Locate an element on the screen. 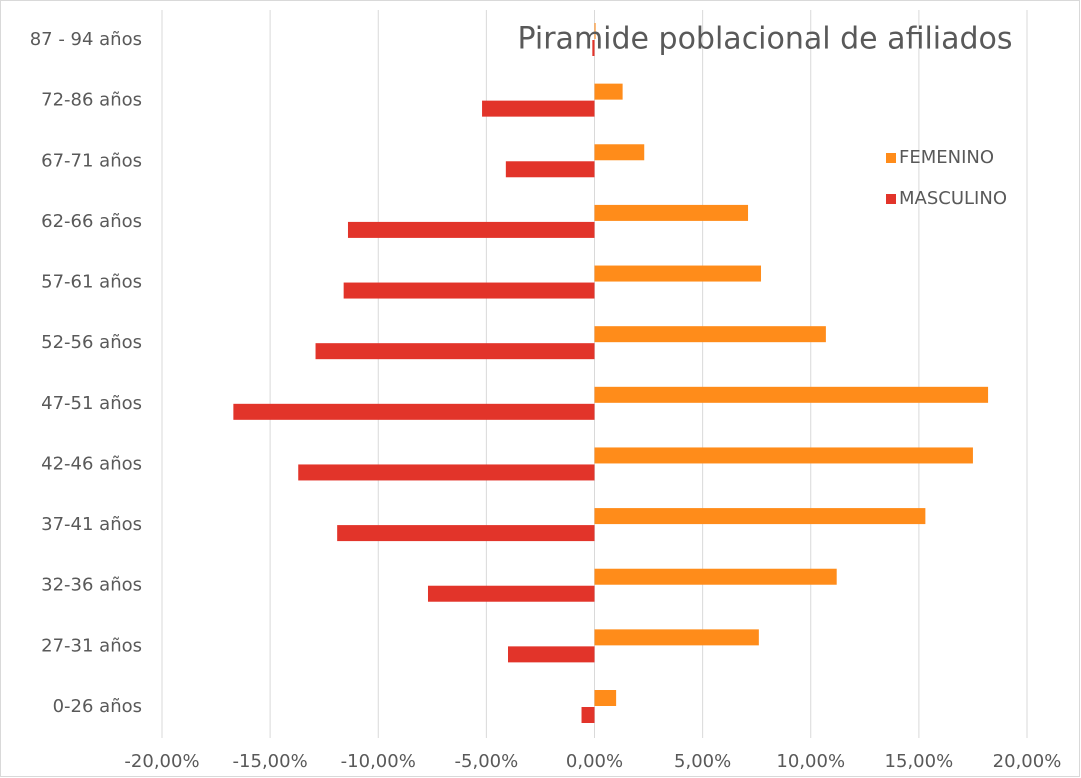  y-tick-label: 72-86 años is located at coordinates (91, 100).